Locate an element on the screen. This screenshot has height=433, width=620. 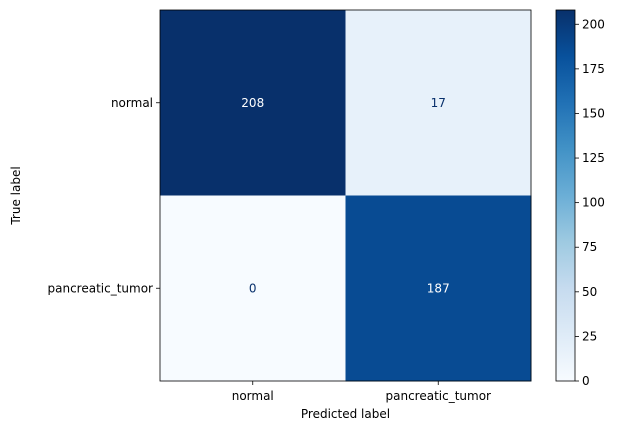
colorbar-ticks: 0 25 50 75 100 125 150 175 200 is located at coordinates (590, 202).